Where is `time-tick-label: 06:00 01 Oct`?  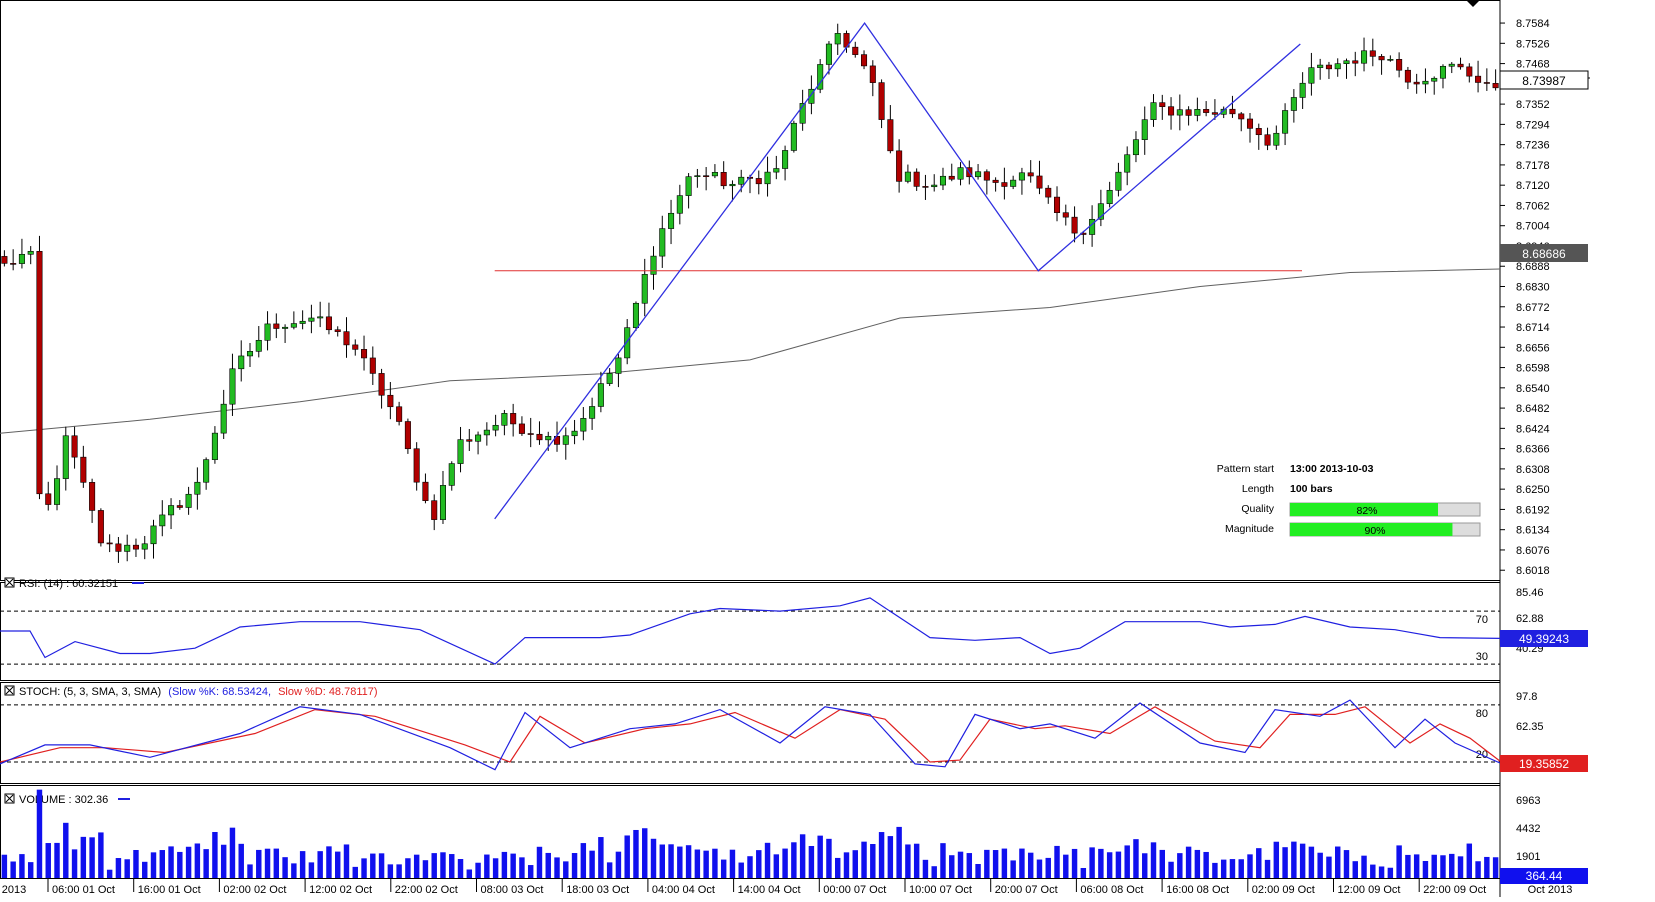 time-tick-label: 06:00 01 Oct is located at coordinates (83, 890).